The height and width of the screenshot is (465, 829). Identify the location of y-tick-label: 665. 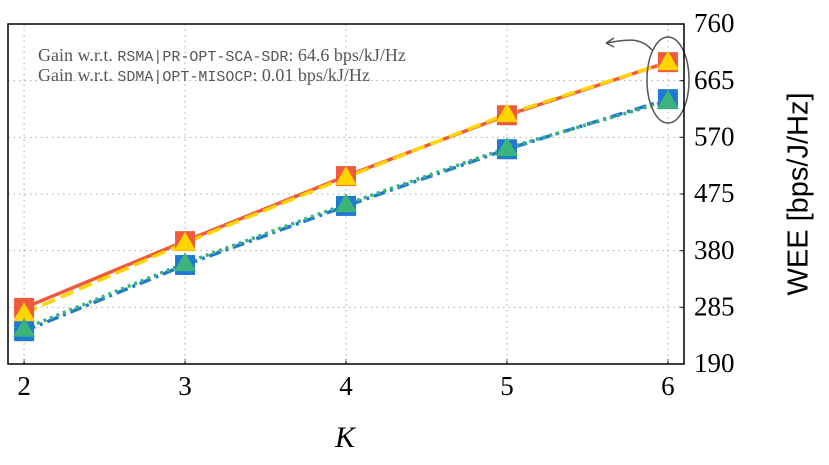
(714, 80).